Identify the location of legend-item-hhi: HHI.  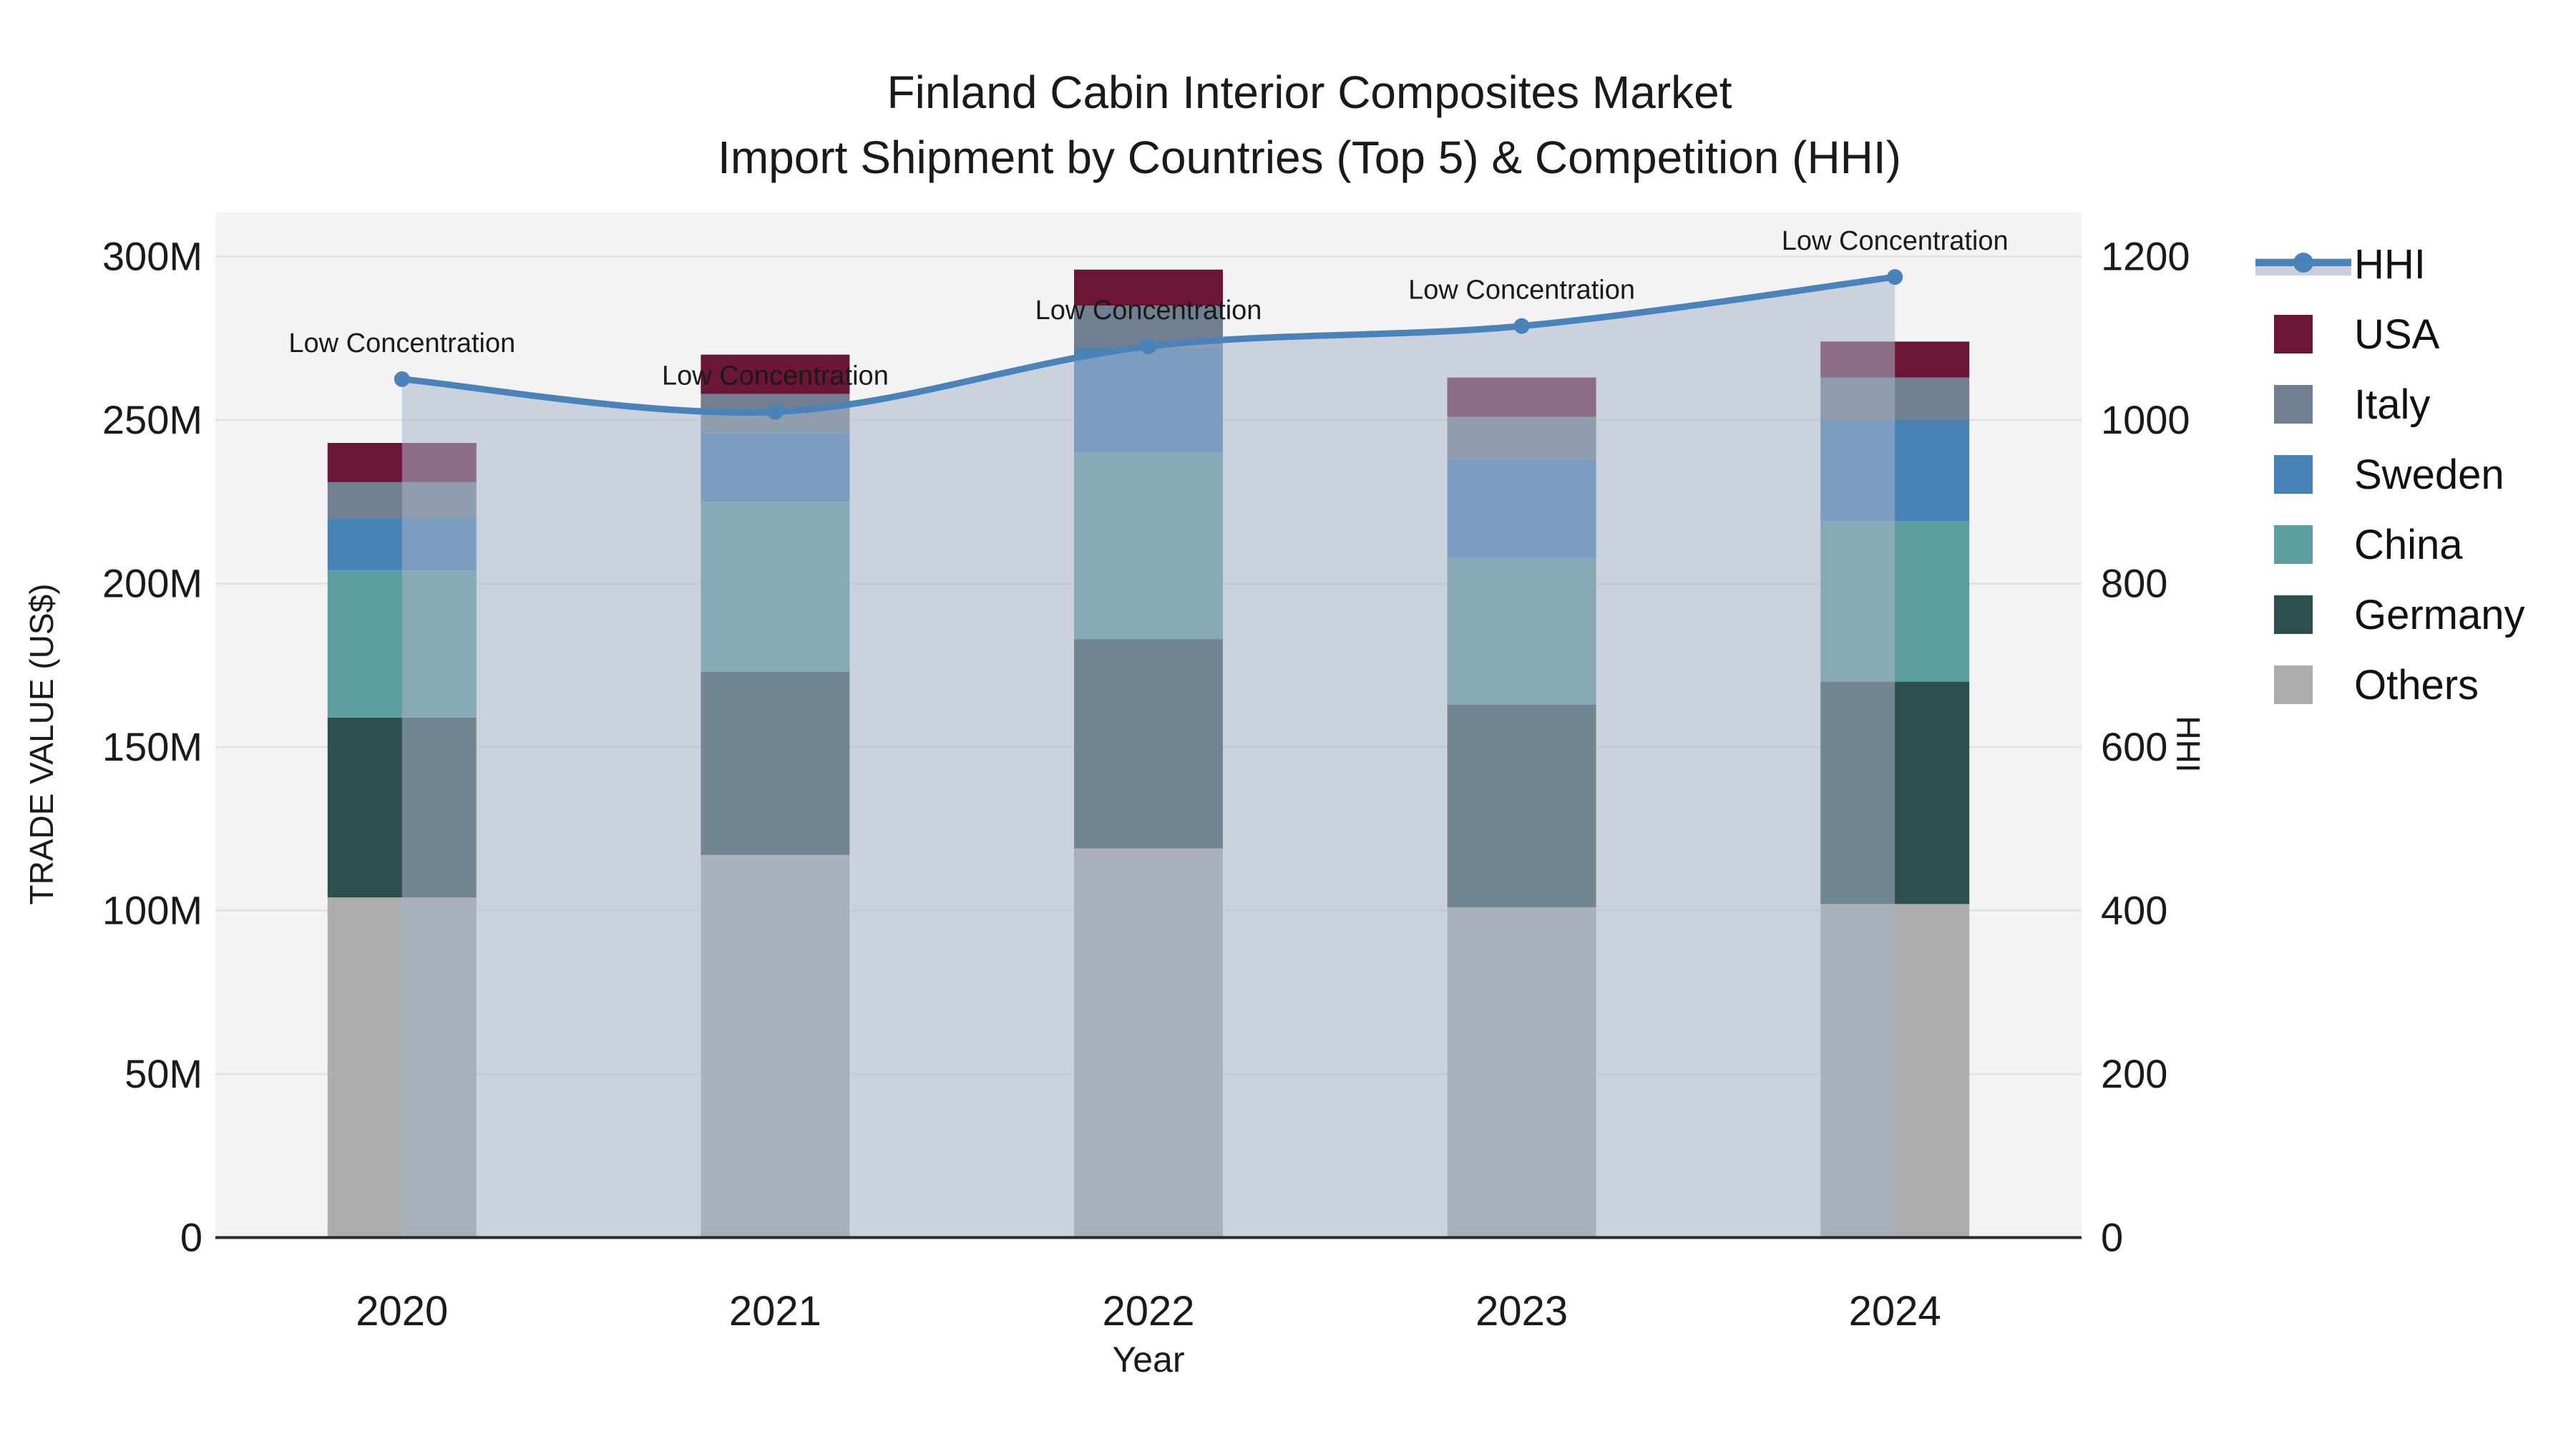
(2389, 264).